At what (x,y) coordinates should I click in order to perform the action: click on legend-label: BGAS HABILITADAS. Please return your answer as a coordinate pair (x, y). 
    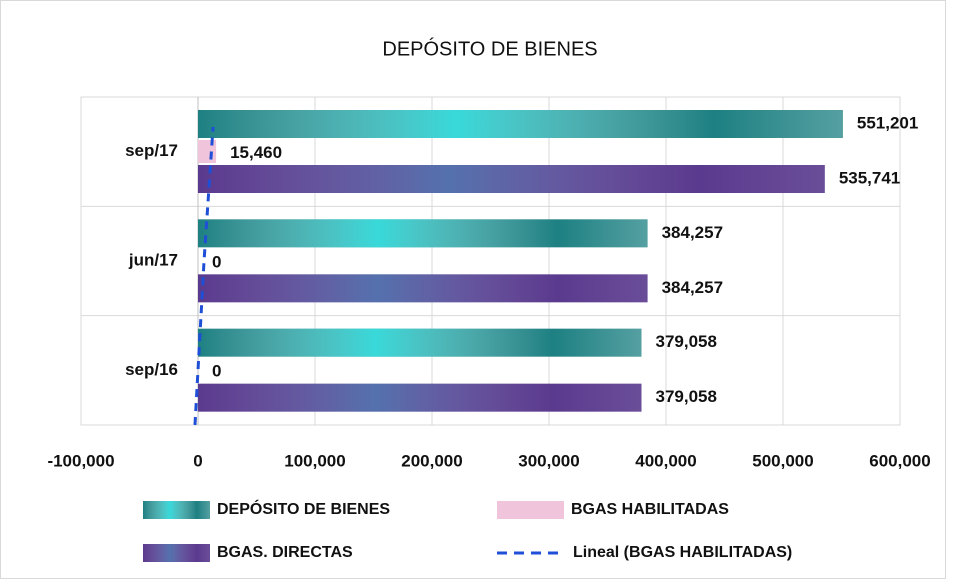
    Looking at the image, I should click on (650, 509).